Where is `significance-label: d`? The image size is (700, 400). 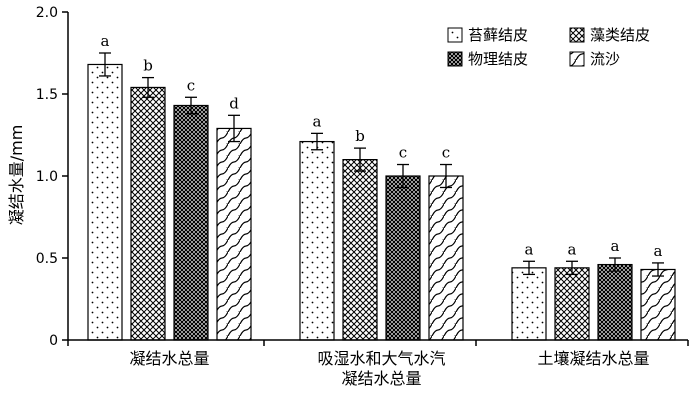
significance-label: d is located at coordinates (234, 103).